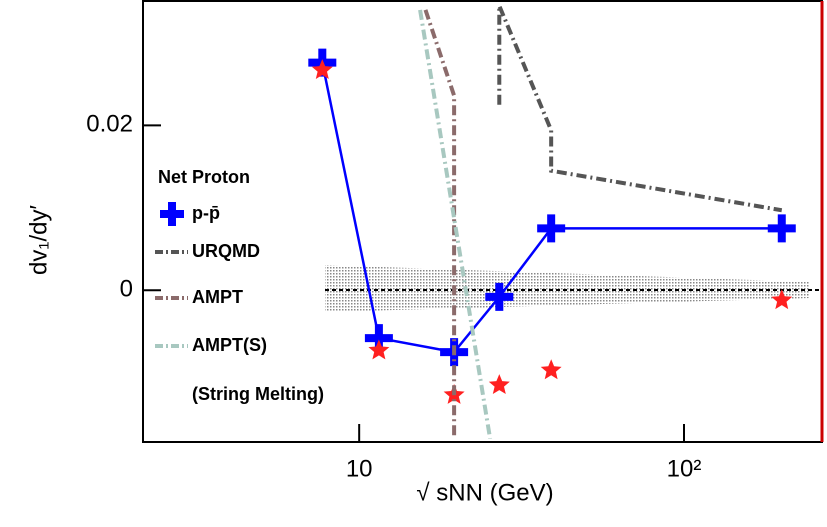  What do you see at coordinates (126, 289) in the screenshot?
I see `y-tick-label: 0` at bounding box center [126, 289].